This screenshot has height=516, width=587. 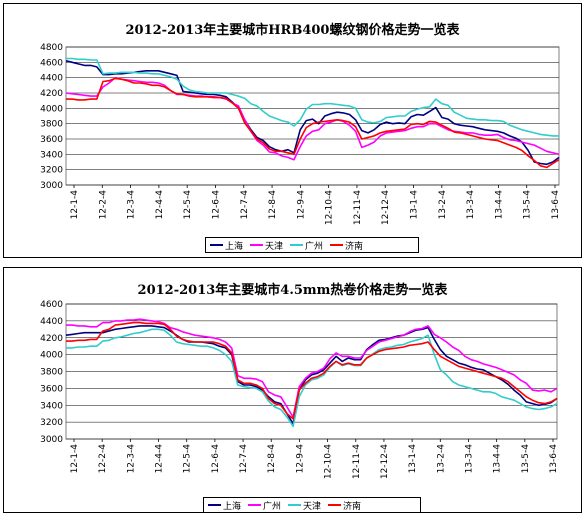 What do you see at coordinates (312, 97) in the screenshot?
I see `series-line-广州` at bounding box center [312, 97].